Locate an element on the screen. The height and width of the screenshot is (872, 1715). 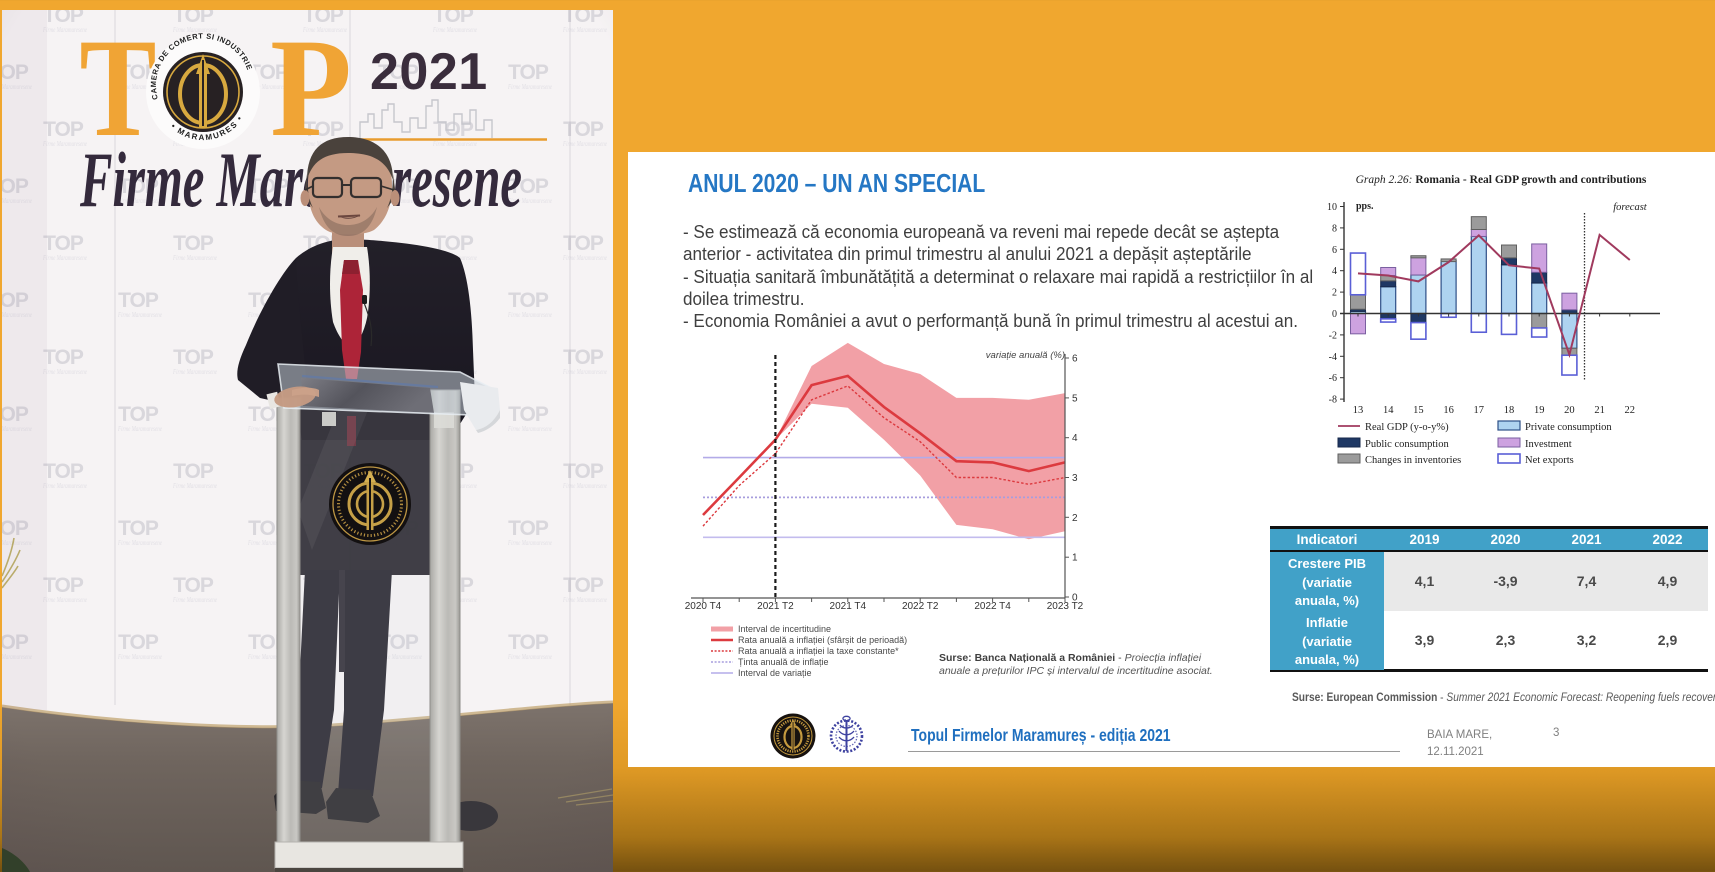
svg-text: 21 is located at coordinates (1599, 410).